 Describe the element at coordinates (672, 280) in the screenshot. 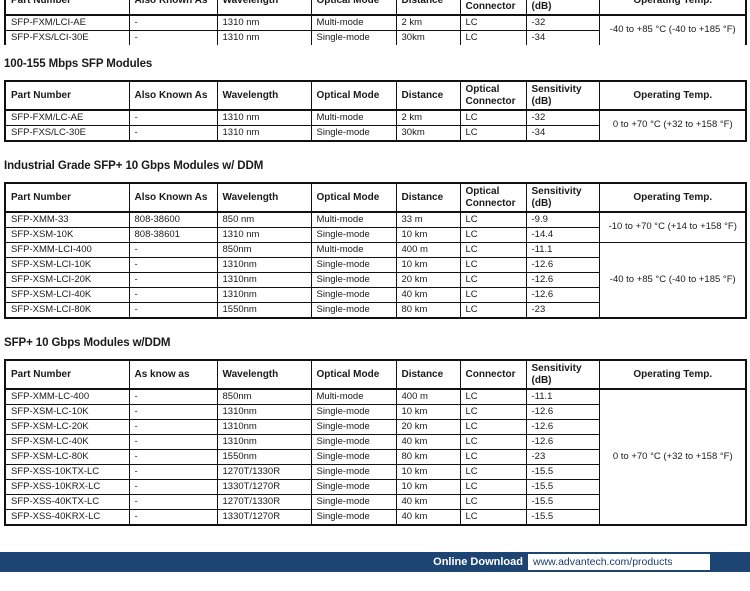

I see `operating-temp-cell: -40 to +85 °C (-40 to +185 °F)` at that location.